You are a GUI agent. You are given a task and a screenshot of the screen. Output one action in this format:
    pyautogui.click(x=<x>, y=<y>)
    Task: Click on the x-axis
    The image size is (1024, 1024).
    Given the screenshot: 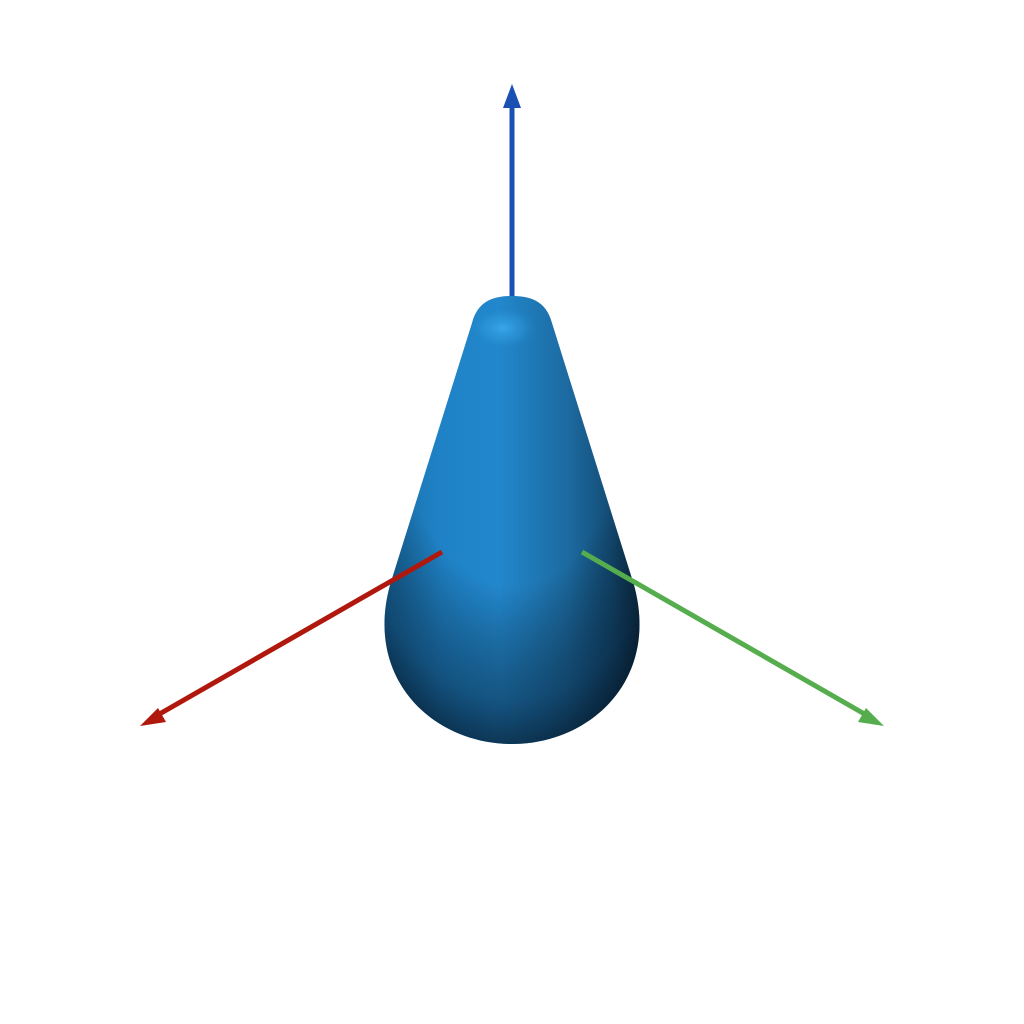 What is the action you would take?
    pyautogui.click(x=292, y=637)
    